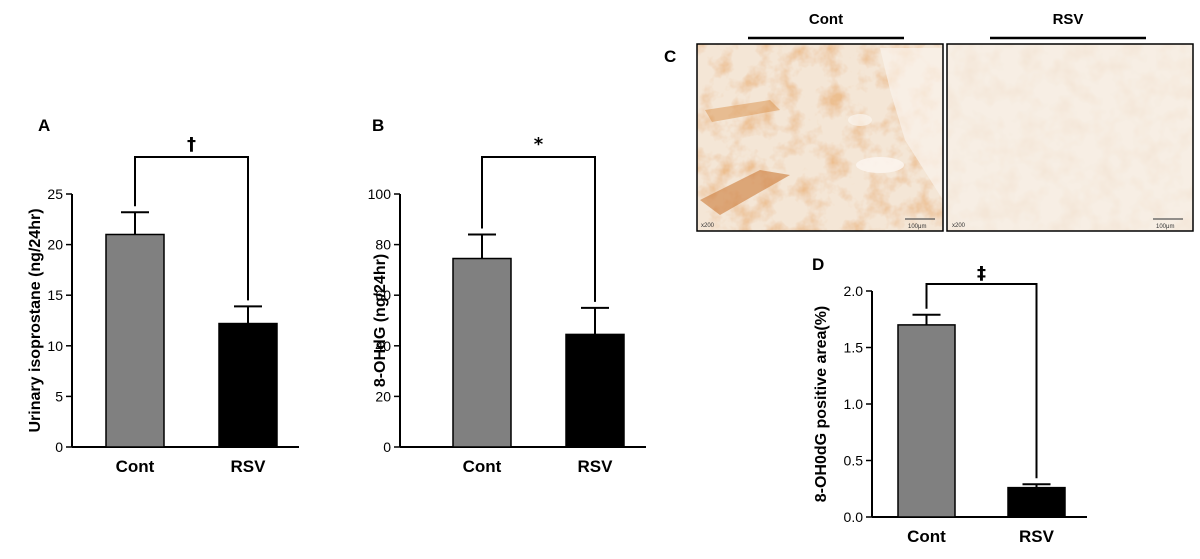 Image resolution: width=1200 pixels, height=559 pixels. Describe the element at coordinates (926, 319) in the screenshot. I see `chart-d-error-bar-cont` at that location.